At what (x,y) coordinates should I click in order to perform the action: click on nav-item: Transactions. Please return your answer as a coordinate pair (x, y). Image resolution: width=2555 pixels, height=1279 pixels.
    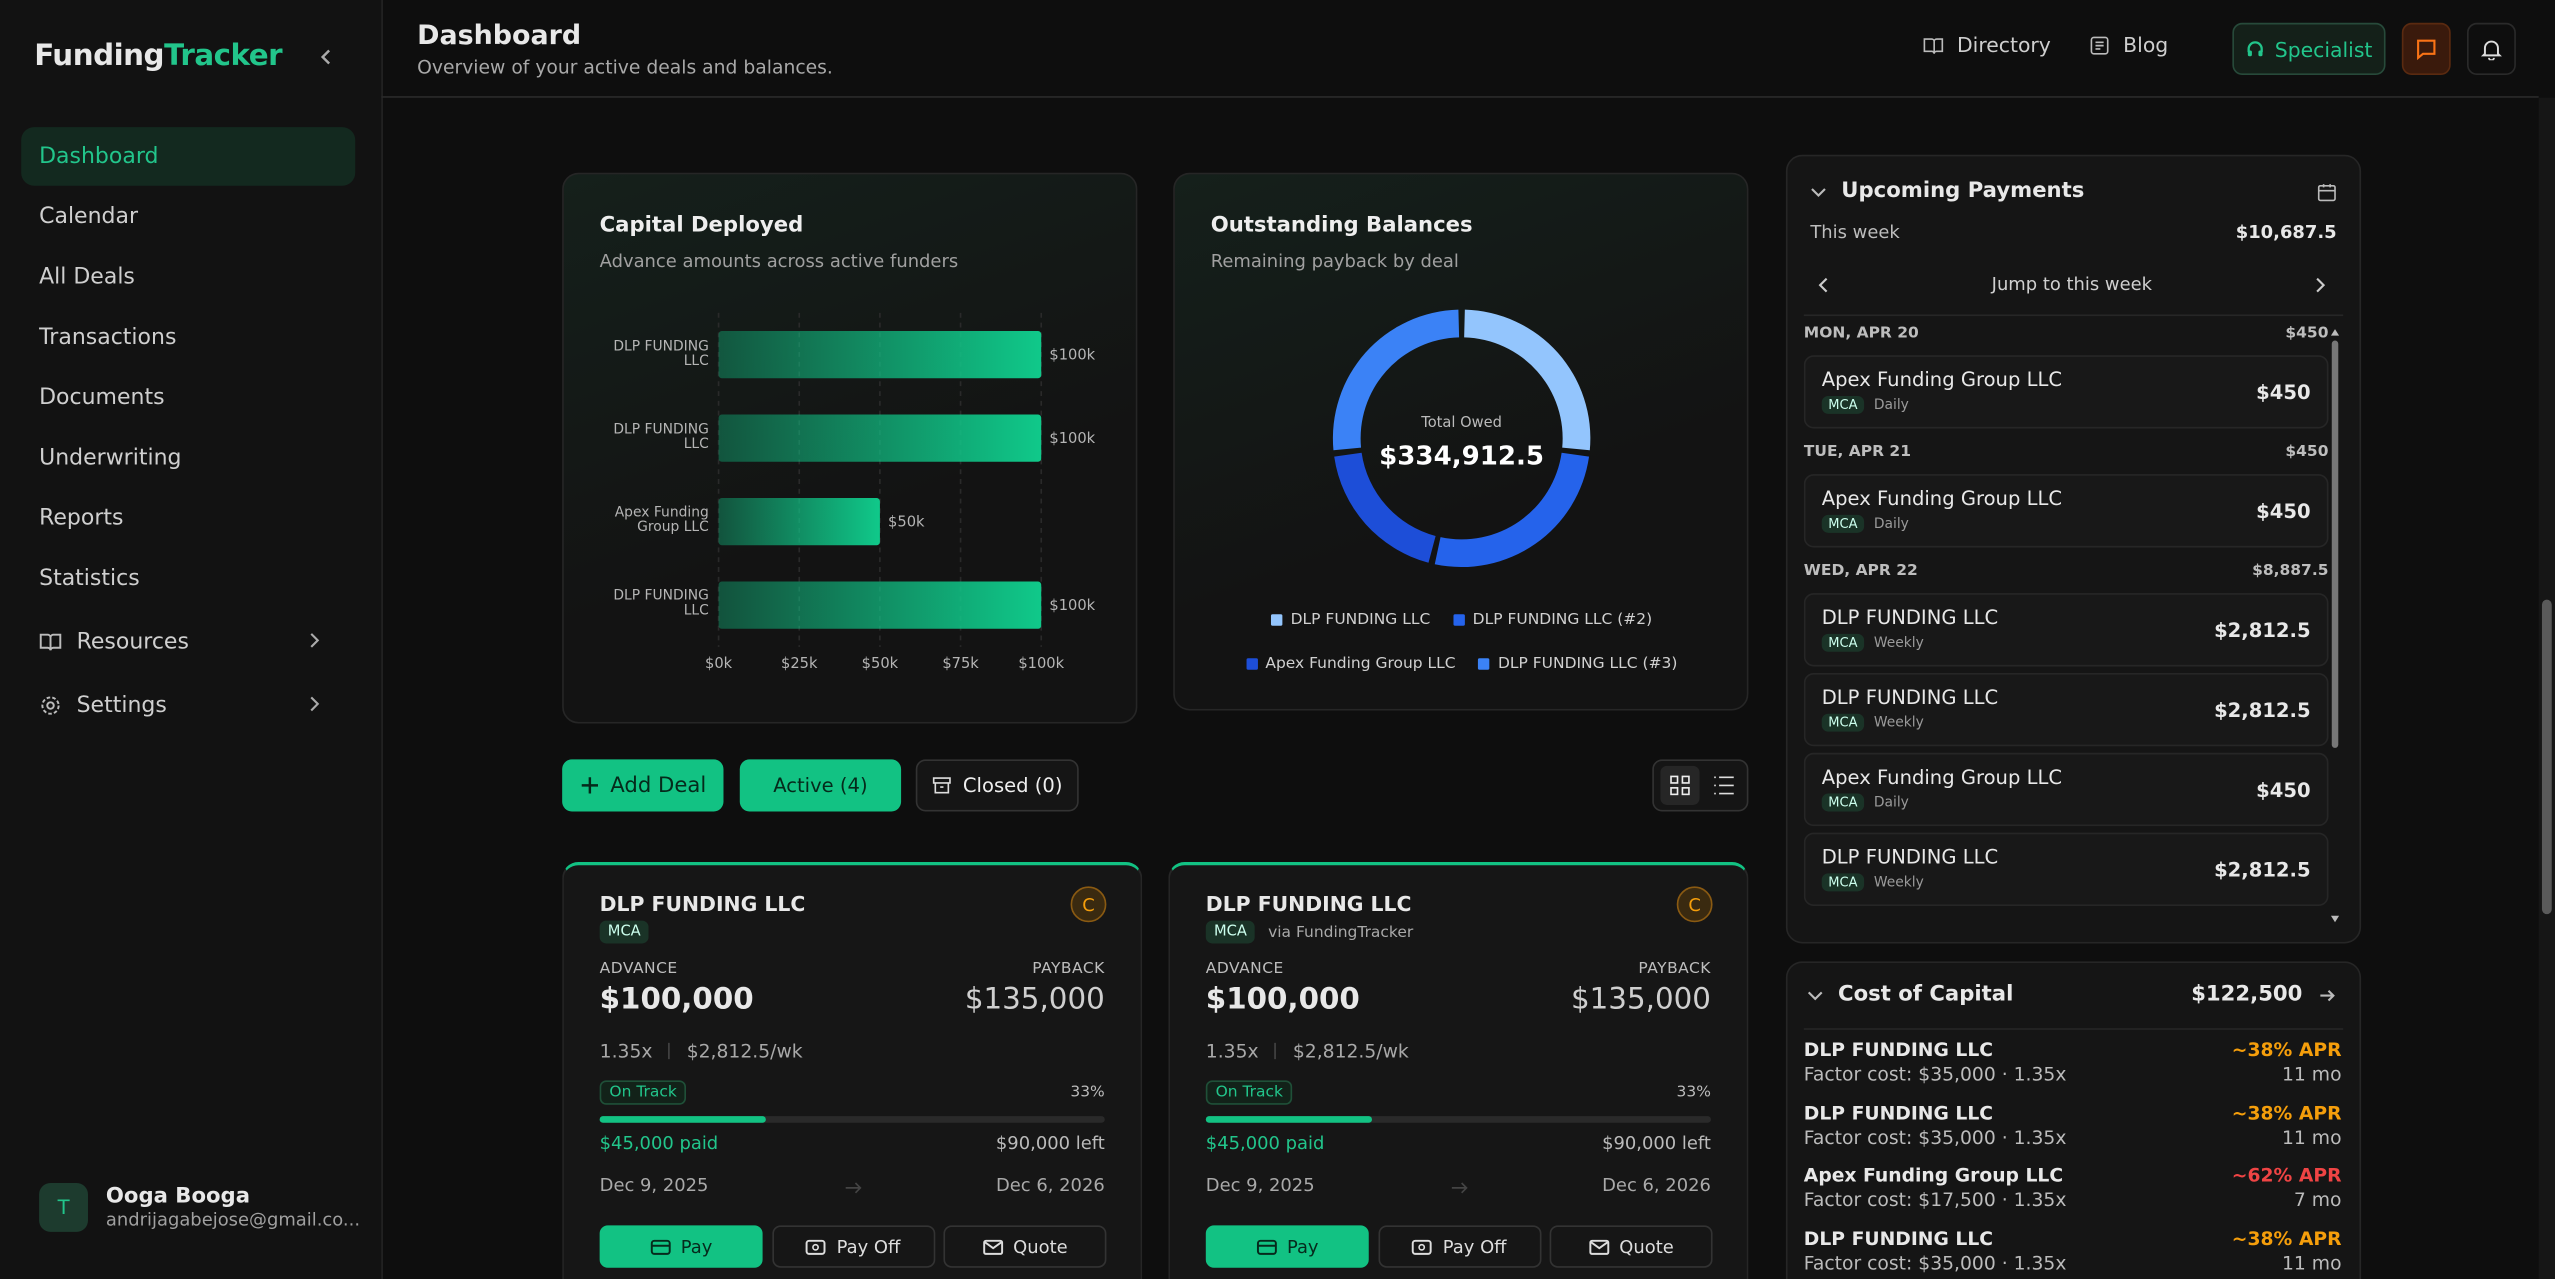
    Looking at the image, I should click on (108, 337).